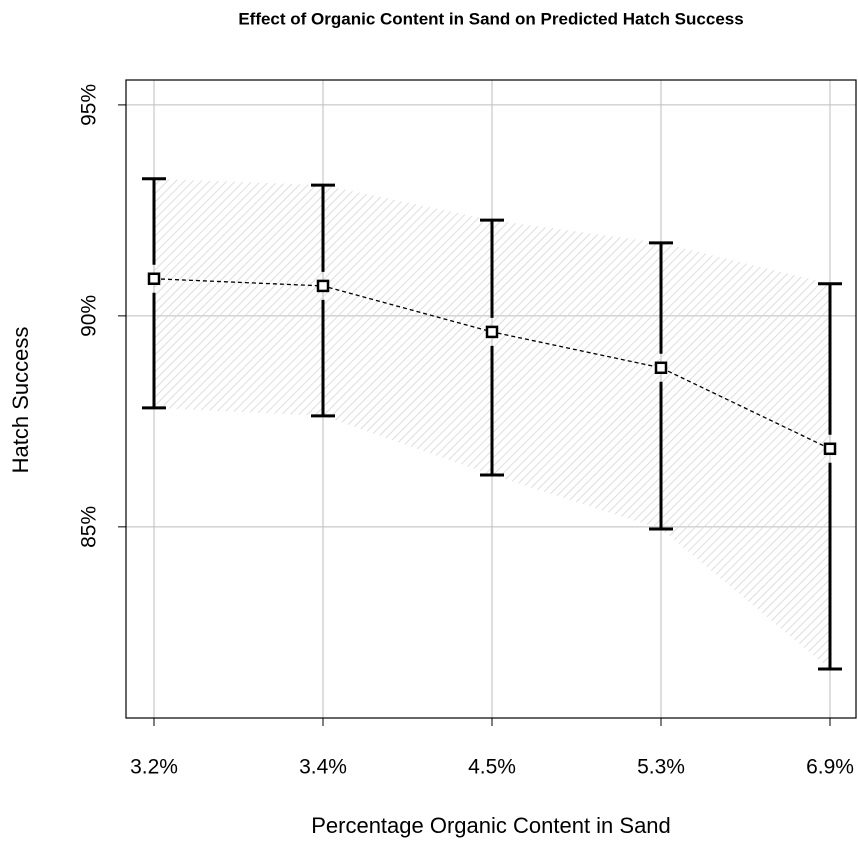 Image resolution: width=858 pixels, height=841 pixels. What do you see at coordinates (491, 825) in the screenshot?
I see `x-axis-label: Percentage Organic Content in Sand` at bounding box center [491, 825].